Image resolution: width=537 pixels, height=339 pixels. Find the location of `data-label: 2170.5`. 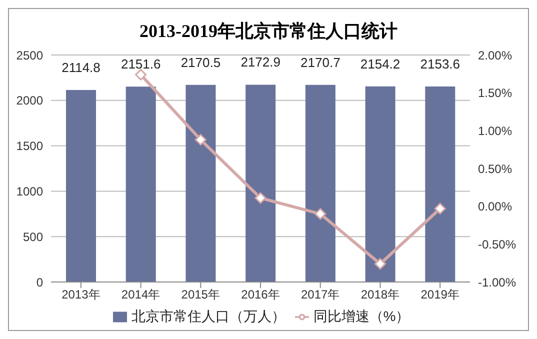

data-label: 2170.5 is located at coordinates (200, 62).